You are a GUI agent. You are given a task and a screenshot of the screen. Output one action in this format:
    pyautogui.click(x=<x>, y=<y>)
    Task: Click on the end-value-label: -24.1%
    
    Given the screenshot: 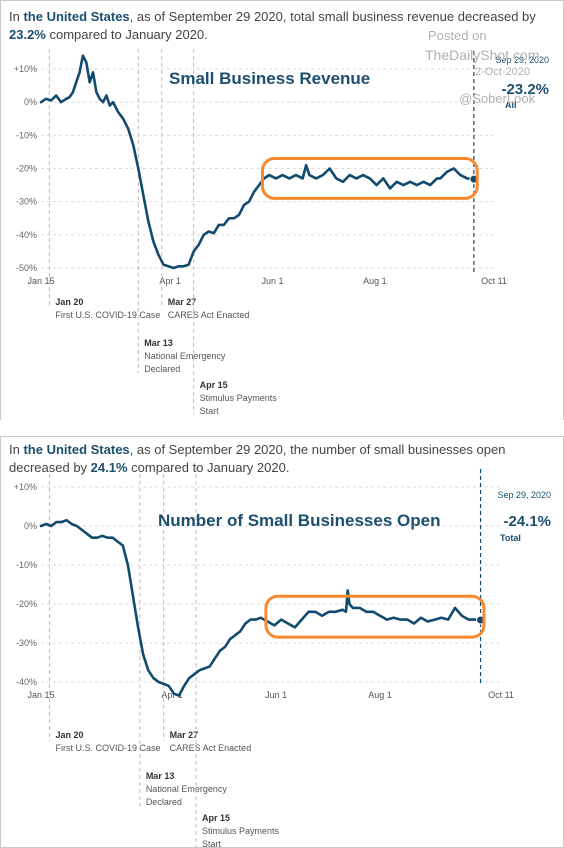 What is the action you would take?
    pyautogui.click(x=527, y=521)
    